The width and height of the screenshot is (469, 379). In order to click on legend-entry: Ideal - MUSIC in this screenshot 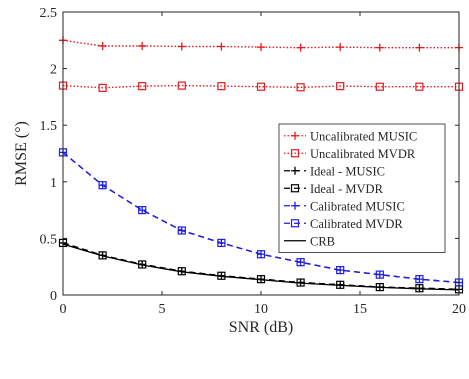, I will do `click(334, 171)`.